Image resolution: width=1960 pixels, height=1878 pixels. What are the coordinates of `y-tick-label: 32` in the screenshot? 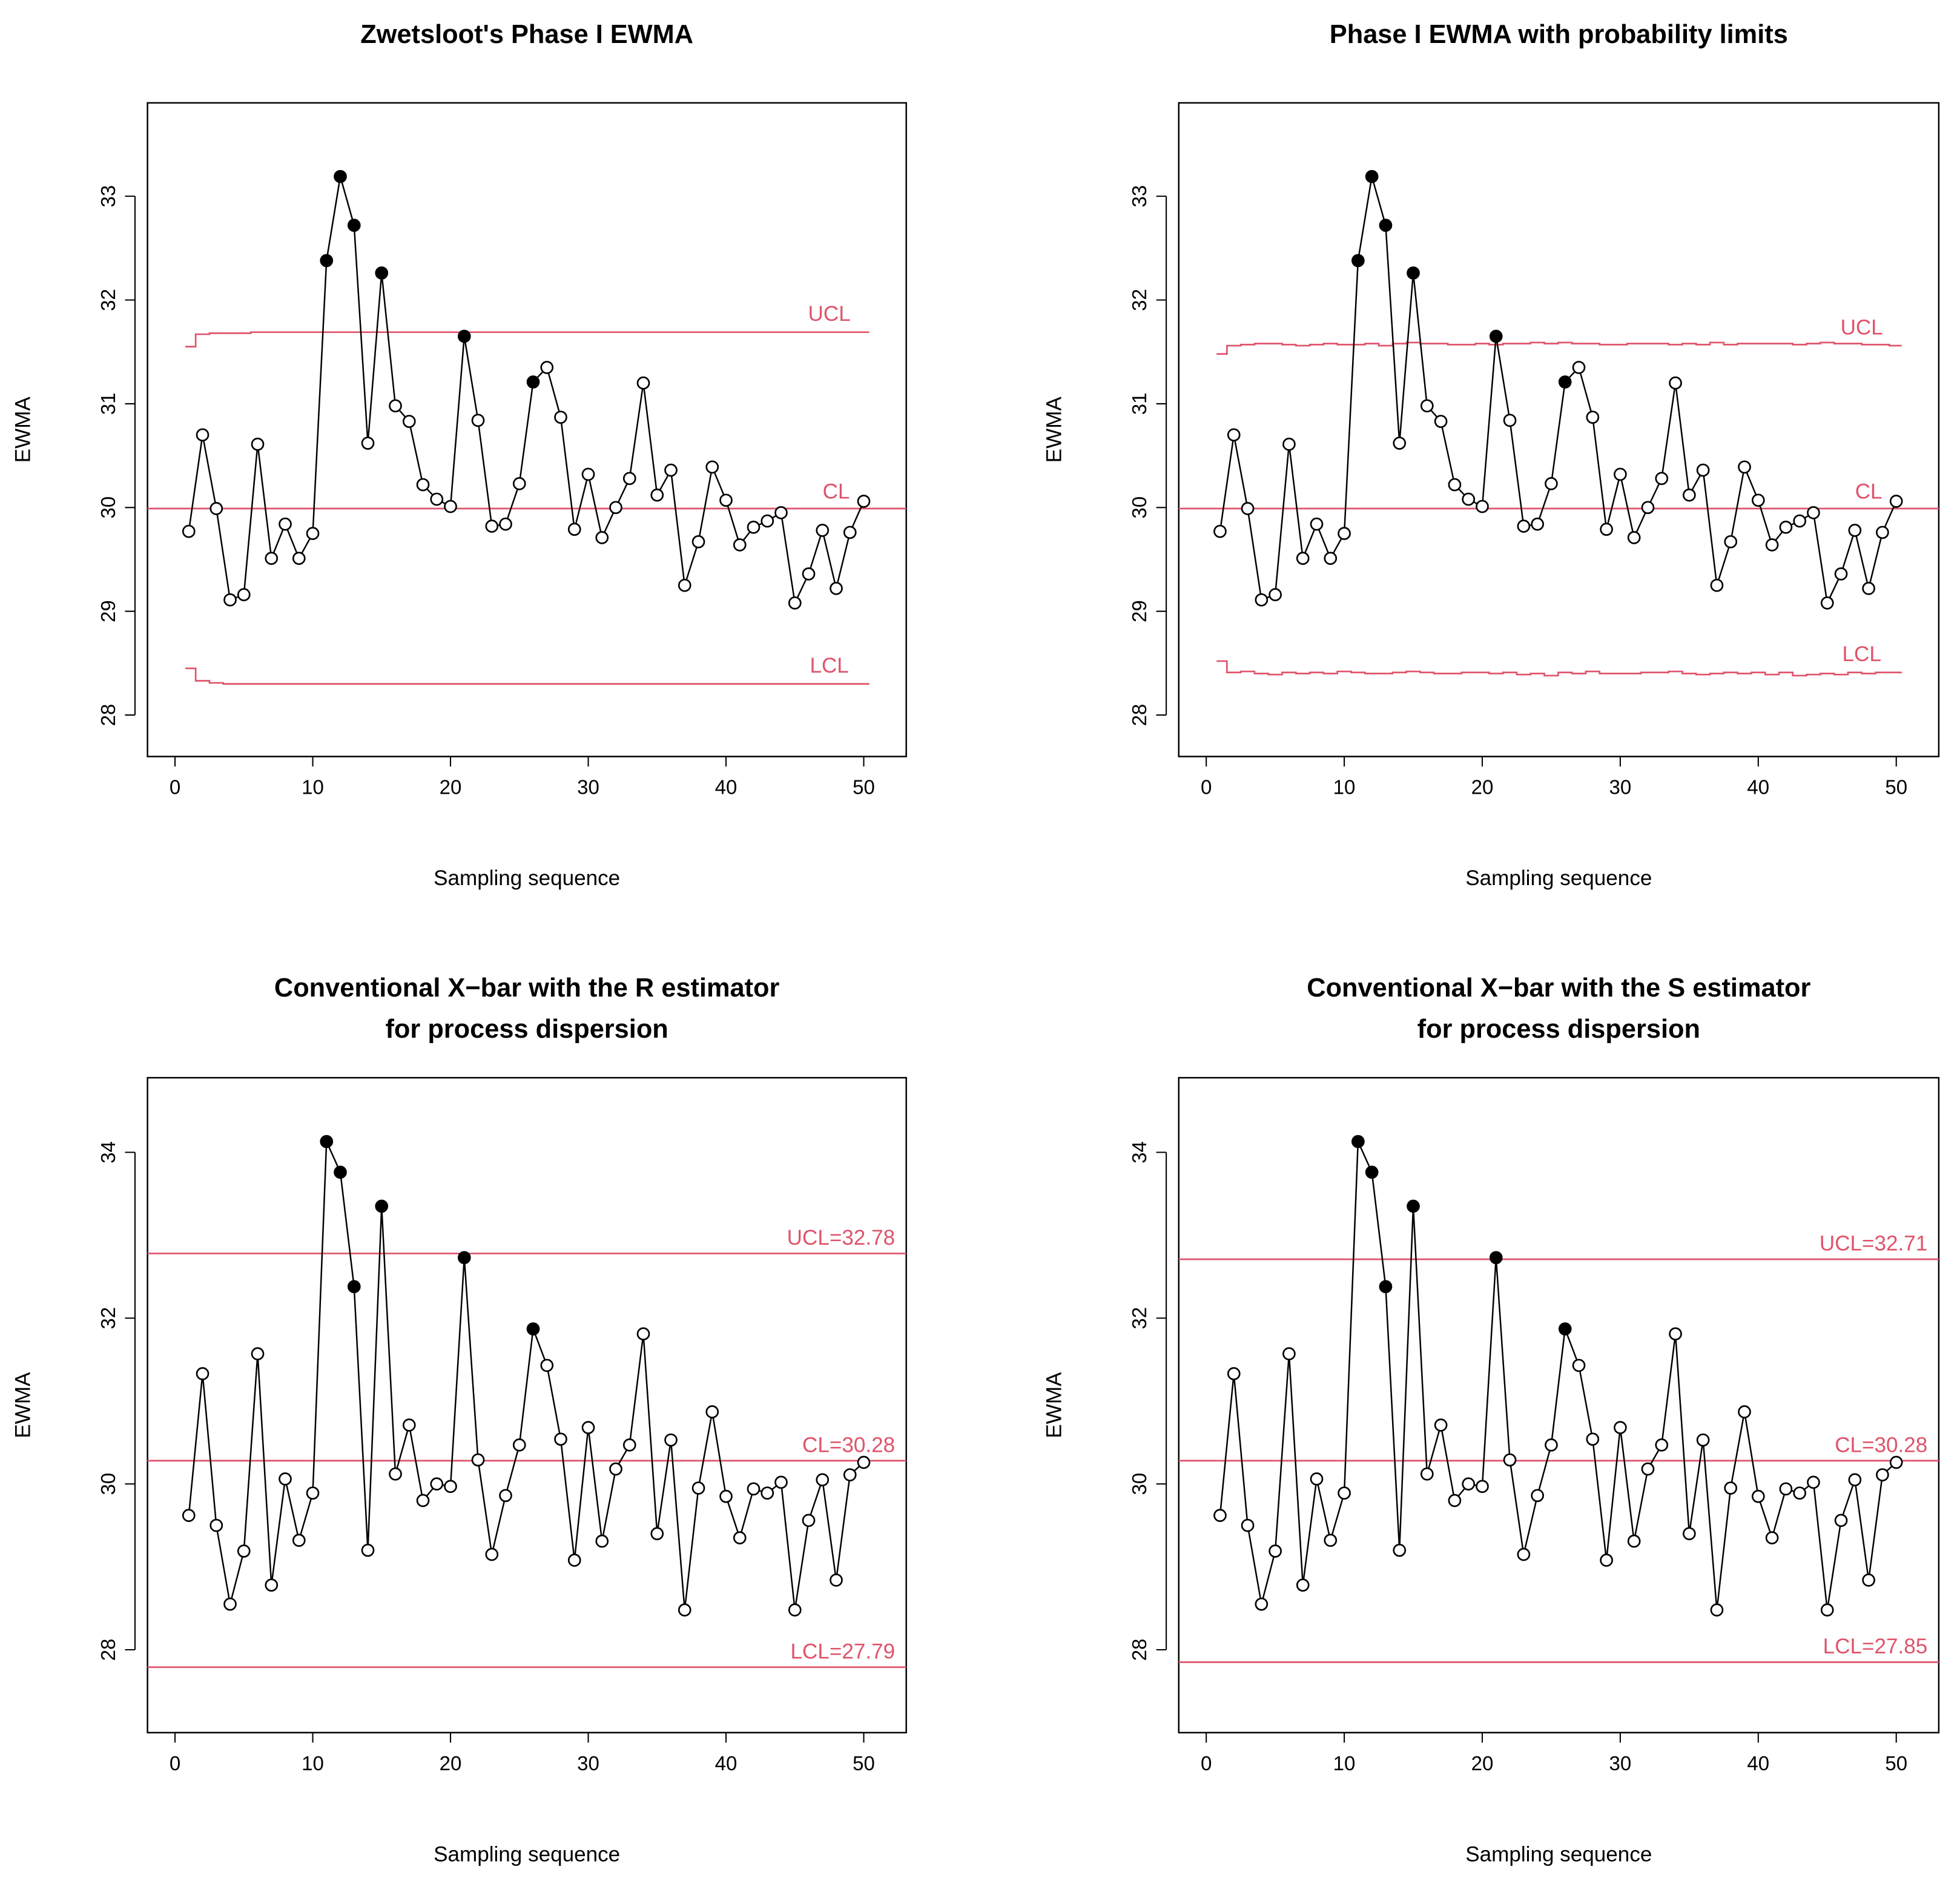 It's located at (108, 1318).